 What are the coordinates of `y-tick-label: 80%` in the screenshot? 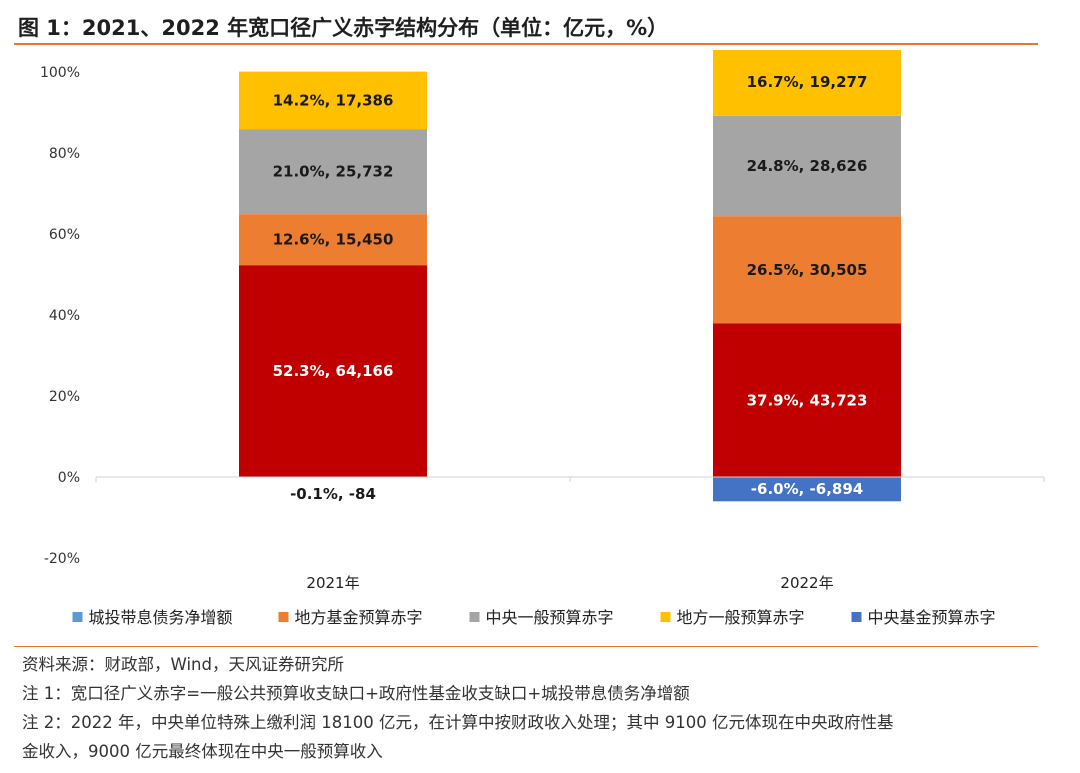 It's located at (64, 154).